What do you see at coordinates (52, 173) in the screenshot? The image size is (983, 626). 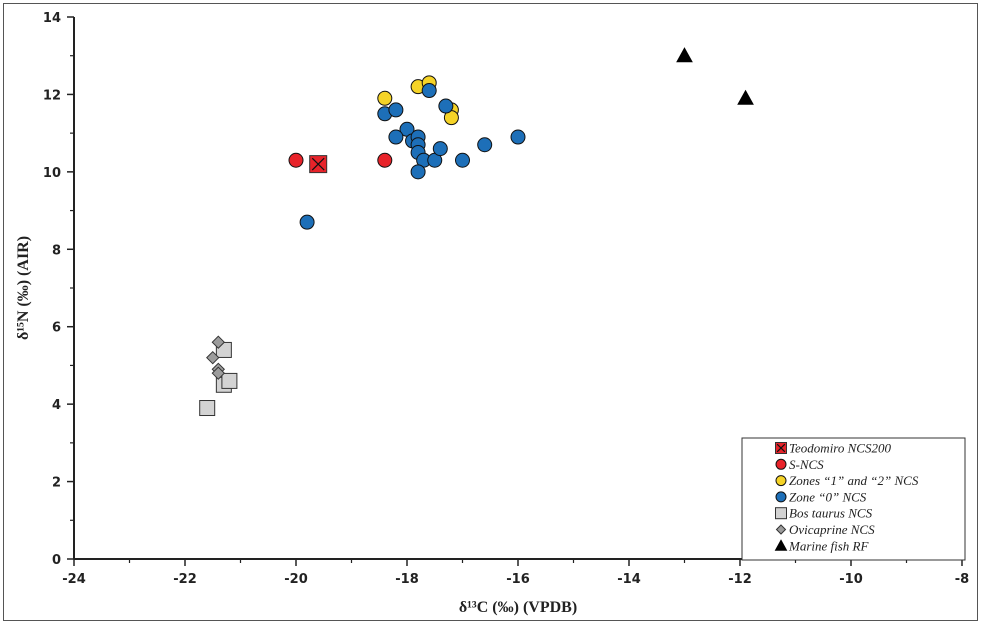 I see `y-tick-label: 10` at bounding box center [52, 173].